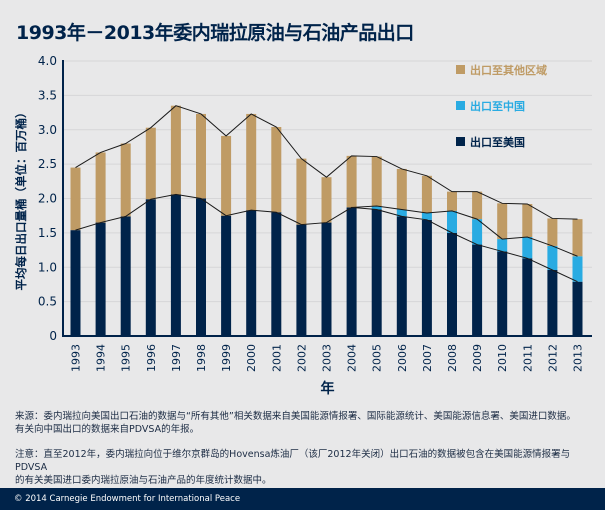 The height and width of the screenshot is (510, 605). I want to click on x-tick-label: 2007, so click(427, 358).